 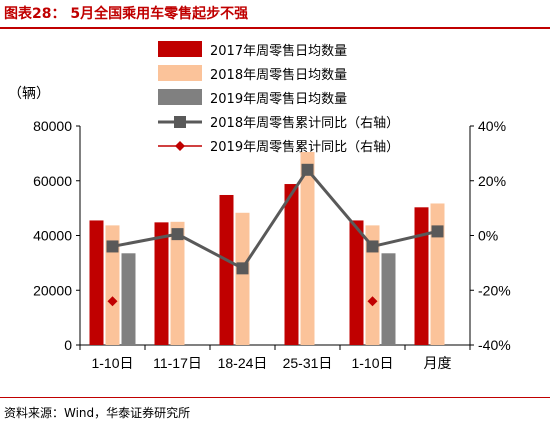 I want to click on y-tick-label: 20000, so click(x=52, y=290).